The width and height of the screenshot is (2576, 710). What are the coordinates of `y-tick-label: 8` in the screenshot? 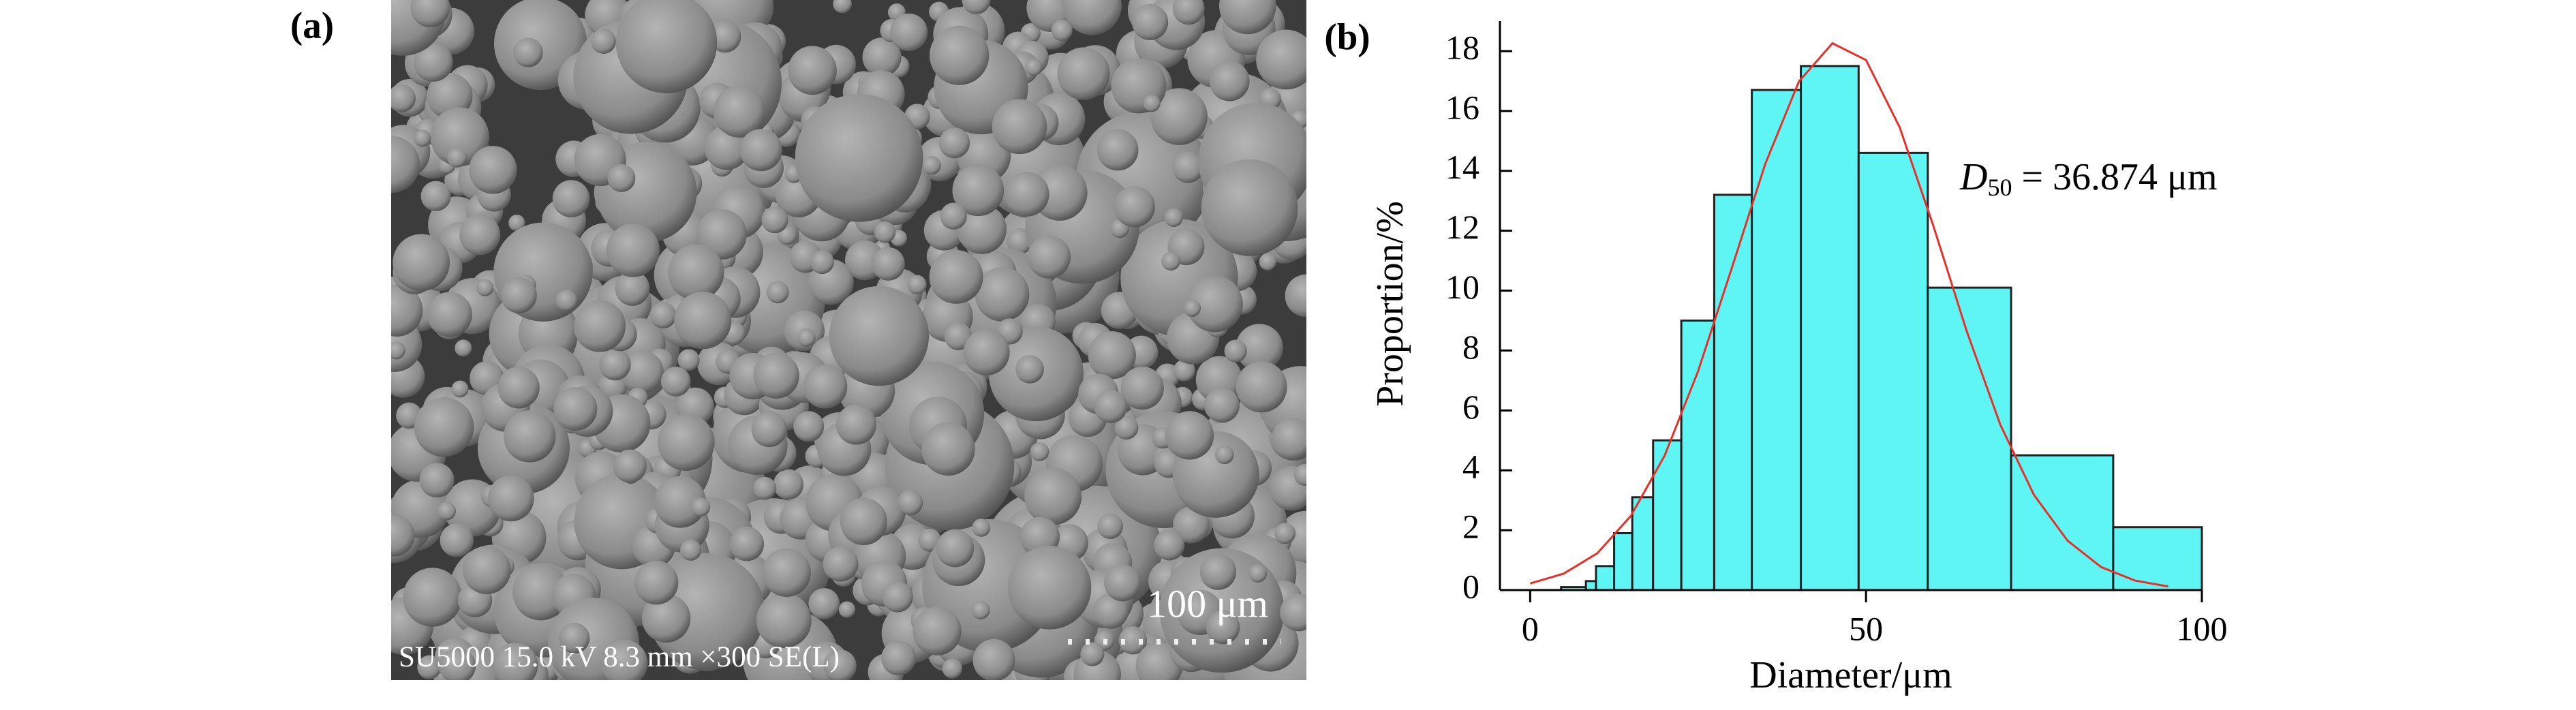 It's located at (1471, 347).